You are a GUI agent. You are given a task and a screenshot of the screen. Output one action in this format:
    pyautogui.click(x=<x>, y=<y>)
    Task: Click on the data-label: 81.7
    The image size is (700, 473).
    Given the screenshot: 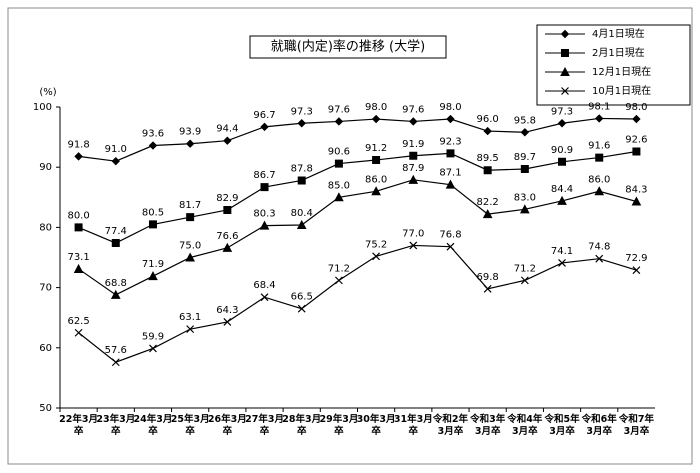 What is the action you would take?
    pyautogui.click(x=190, y=205)
    